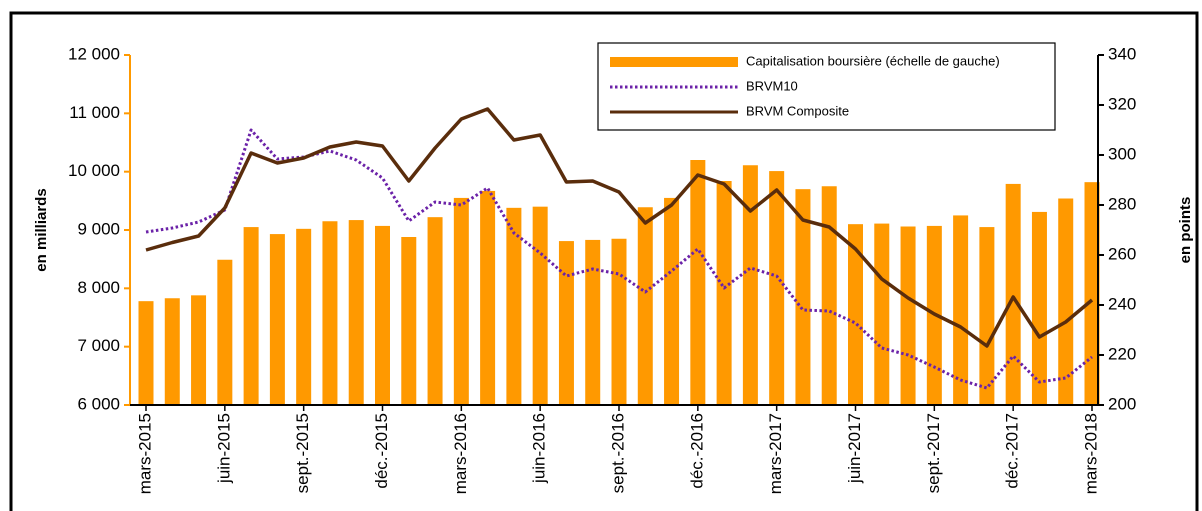 The height and width of the screenshot is (511, 1202). Describe the element at coordinates (98, 228) in the screenshot. I see `y-tick-label: 9 000` at that location.